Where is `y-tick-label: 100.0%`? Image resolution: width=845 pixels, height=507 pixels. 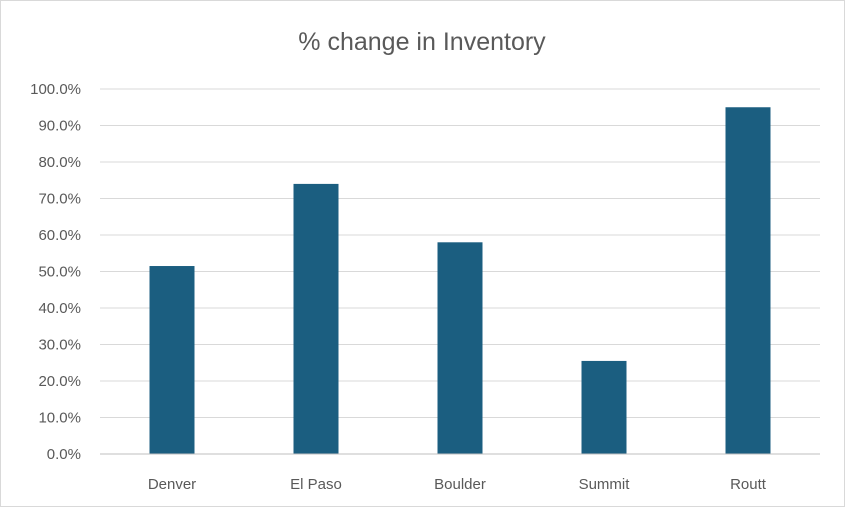 y-tick-label: 100.0% is located at coordinates (55, 89).